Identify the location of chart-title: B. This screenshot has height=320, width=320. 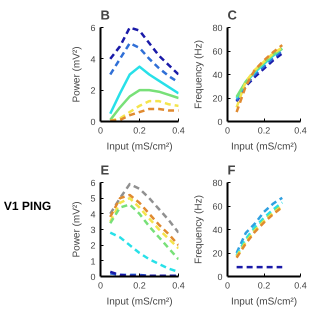
(105, 15).